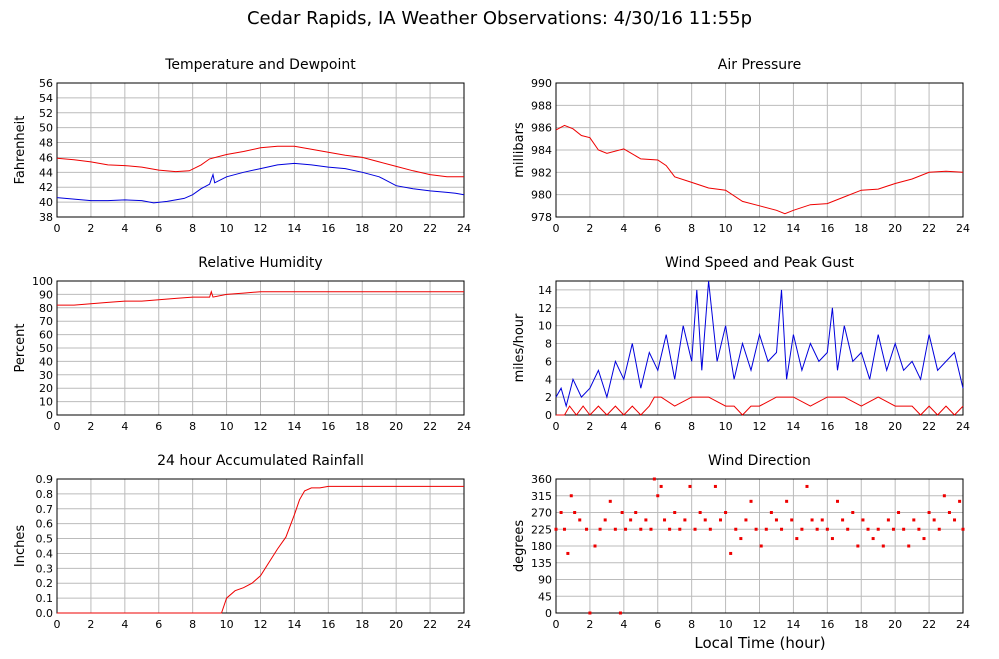  Describe the element at coordinates (759, 344) in the screenshot. I see `series-line-blue` at that location.